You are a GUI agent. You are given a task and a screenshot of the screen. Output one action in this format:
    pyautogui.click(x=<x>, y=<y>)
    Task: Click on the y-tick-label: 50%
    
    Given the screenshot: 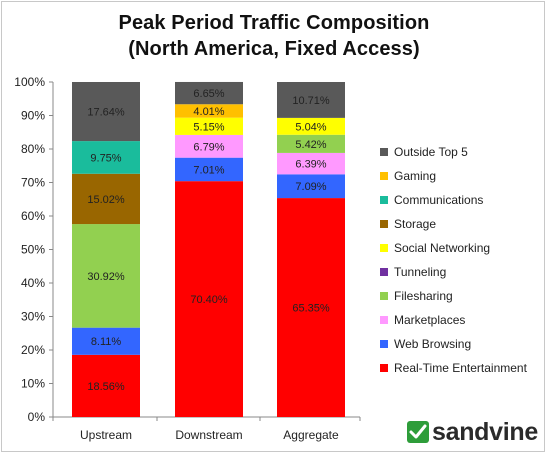 What is the action you would take?
    pyautogui.click(x=33, y=250)
    